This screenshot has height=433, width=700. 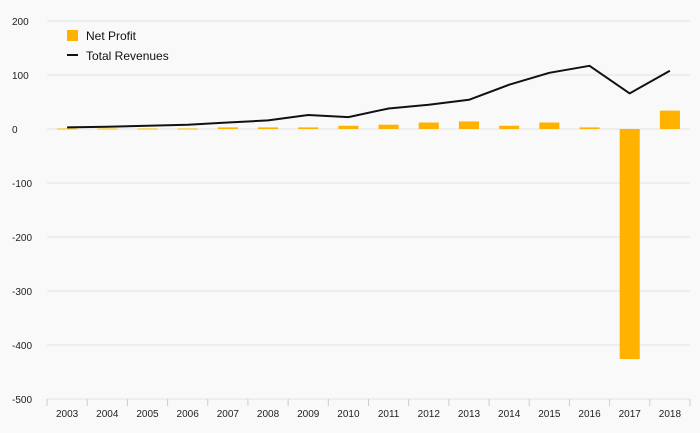 What do you see at coordinates (469, 414) in the screenshot?
I see `x-tick-label: 2013` at bounding box center [469, 414].